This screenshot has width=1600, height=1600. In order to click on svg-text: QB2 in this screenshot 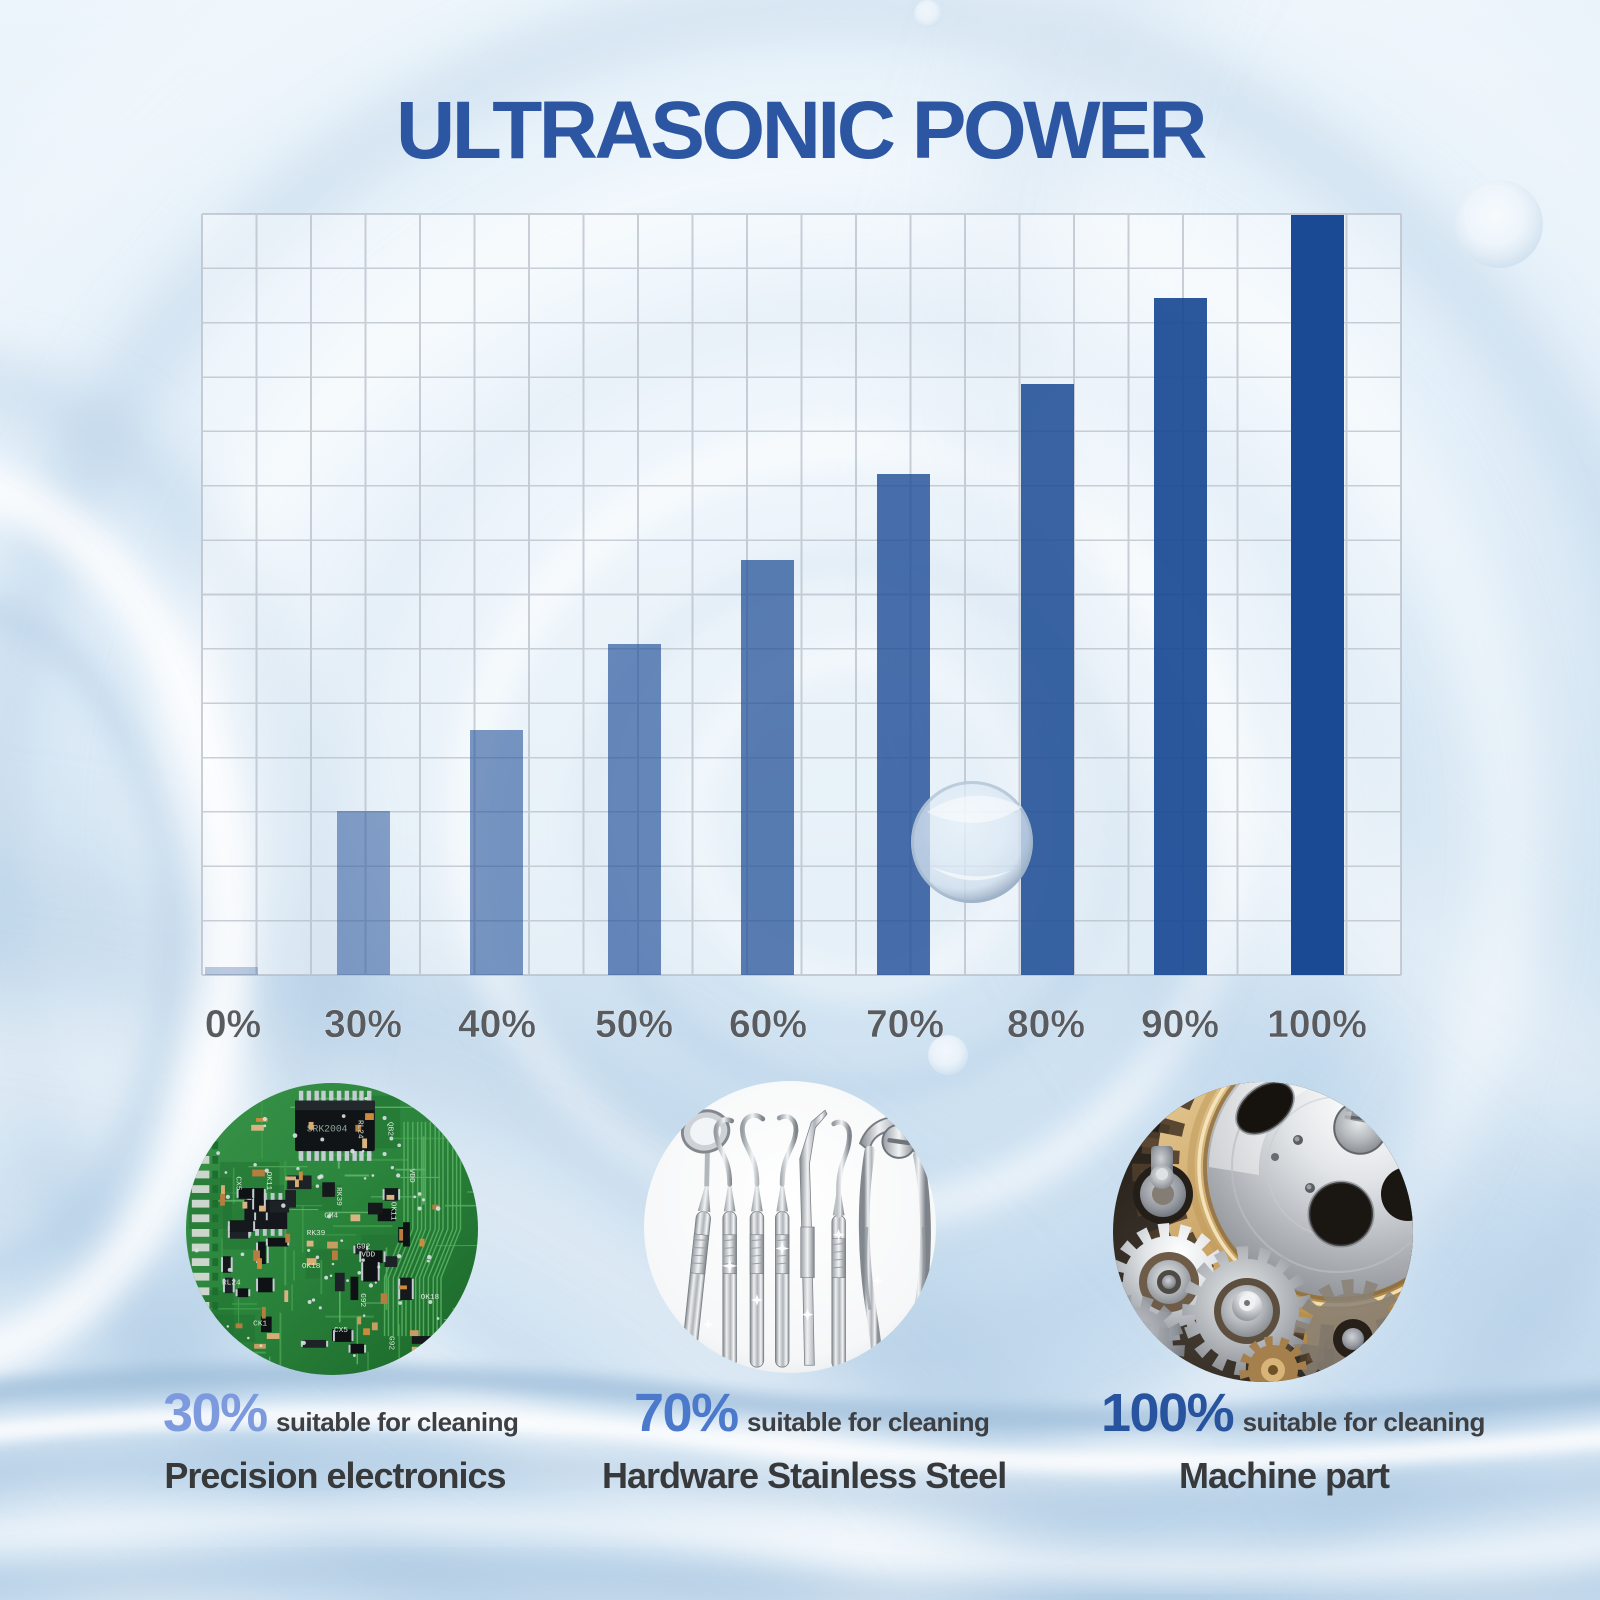, I will do `click(389, 1129)`.